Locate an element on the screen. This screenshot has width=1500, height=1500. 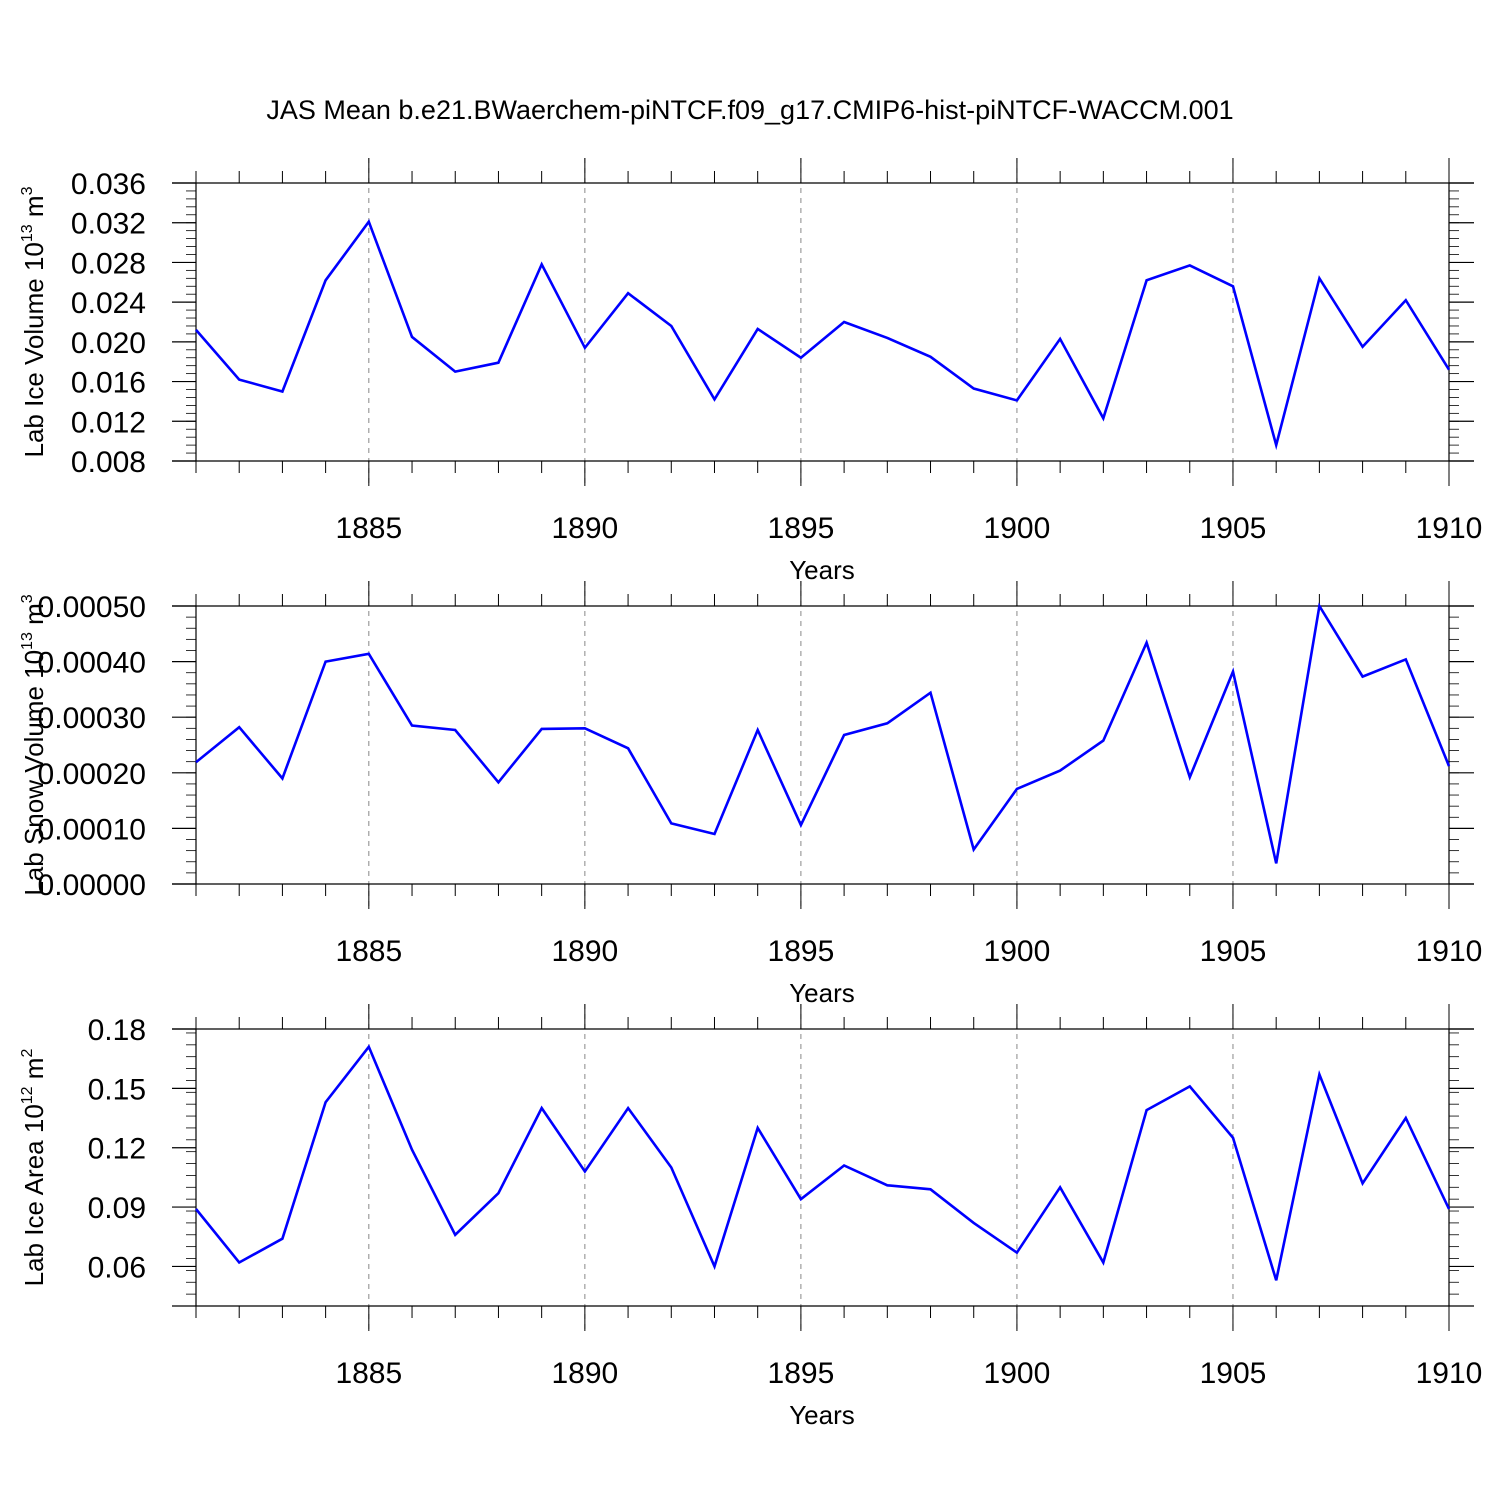
y-axis-title-text: Lab Ice Volume 10 is located at coordinates (34, 349).